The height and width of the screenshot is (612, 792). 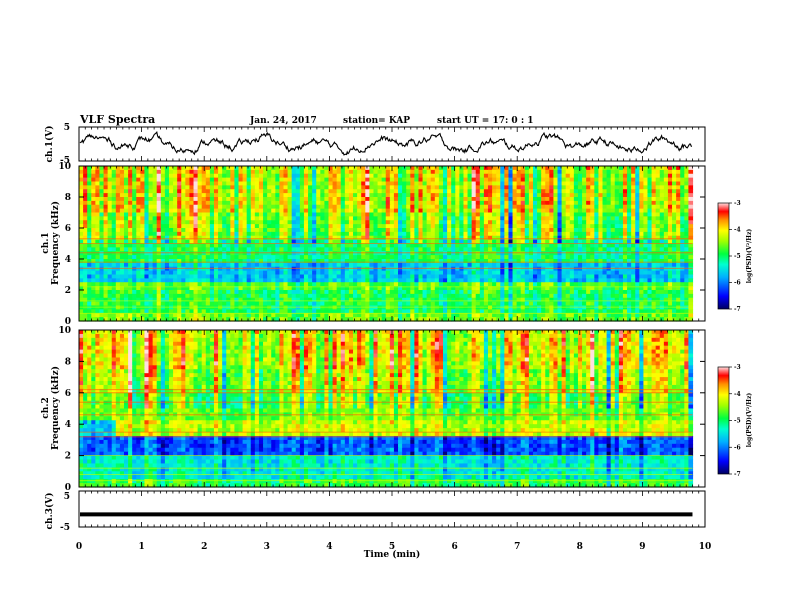 What do you see at coordinates (392, 509) in the screenshot?
I see `ch3-waveform-frame` at bounding box center [392, 509].